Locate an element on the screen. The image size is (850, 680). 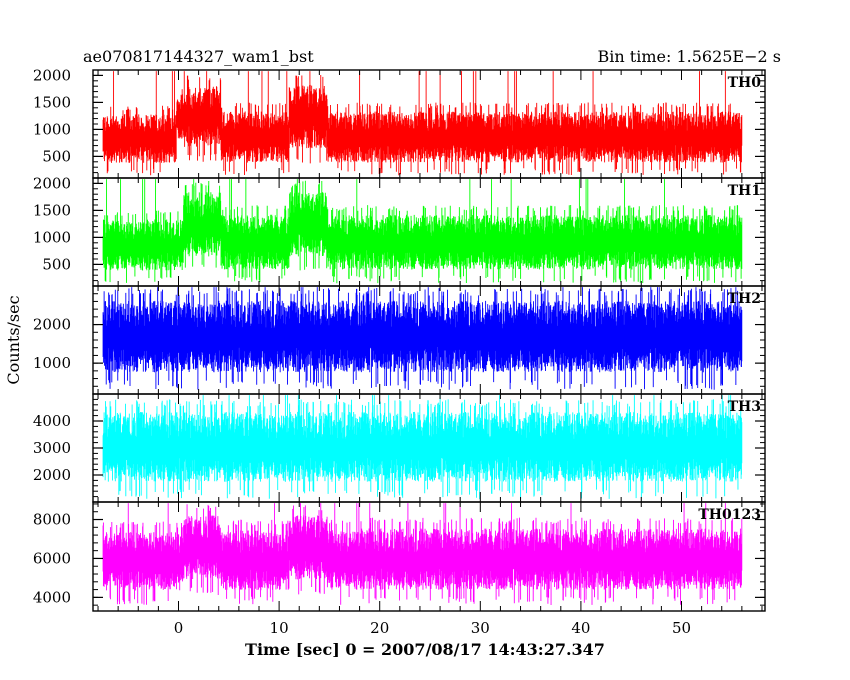
series-name-label: TH1 is located at coordinates (744, 191).